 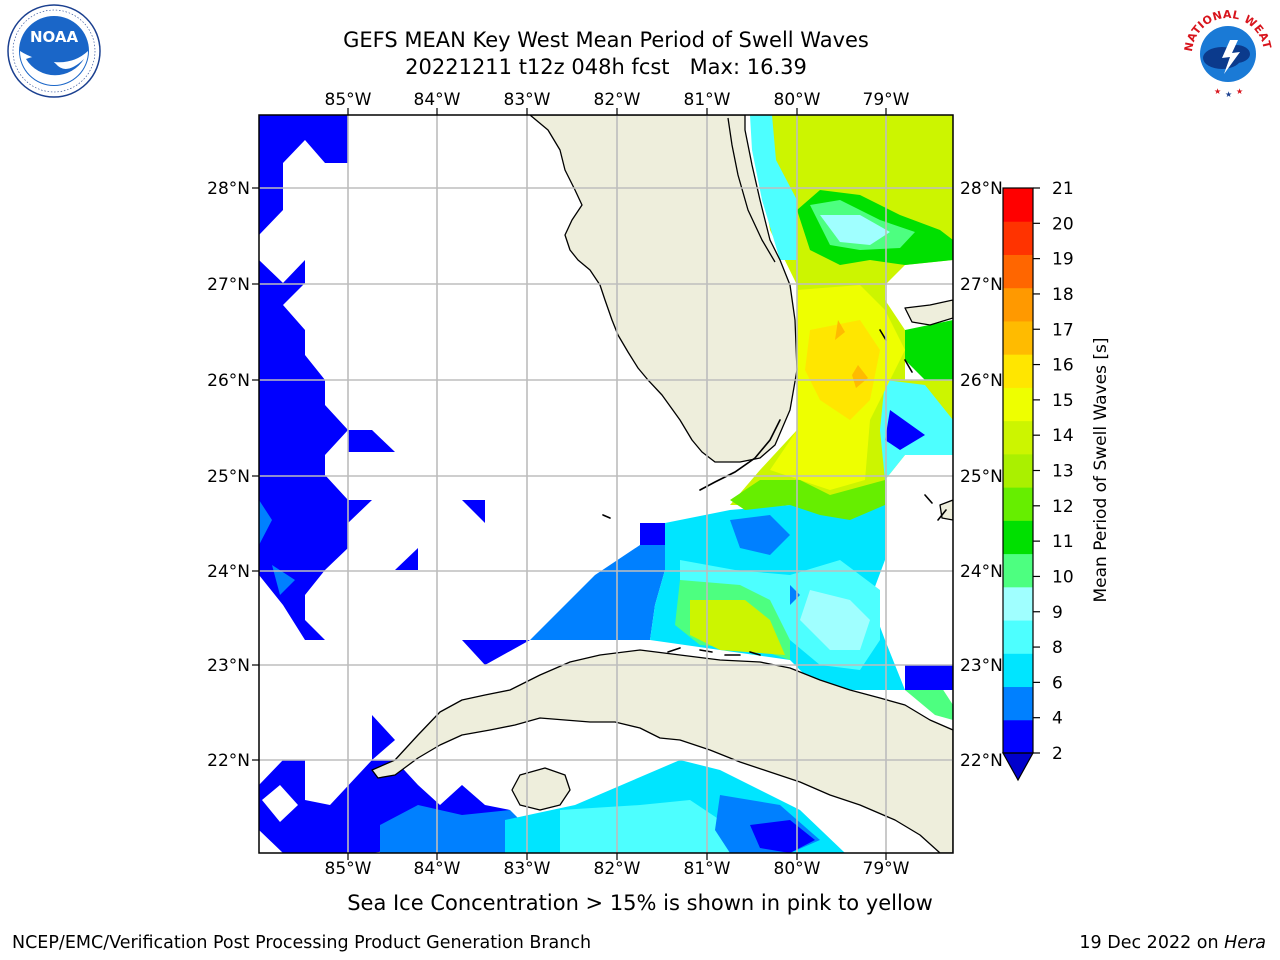 I want to click on colorbar-tick-label: 19, so click(x=1063, y=260).